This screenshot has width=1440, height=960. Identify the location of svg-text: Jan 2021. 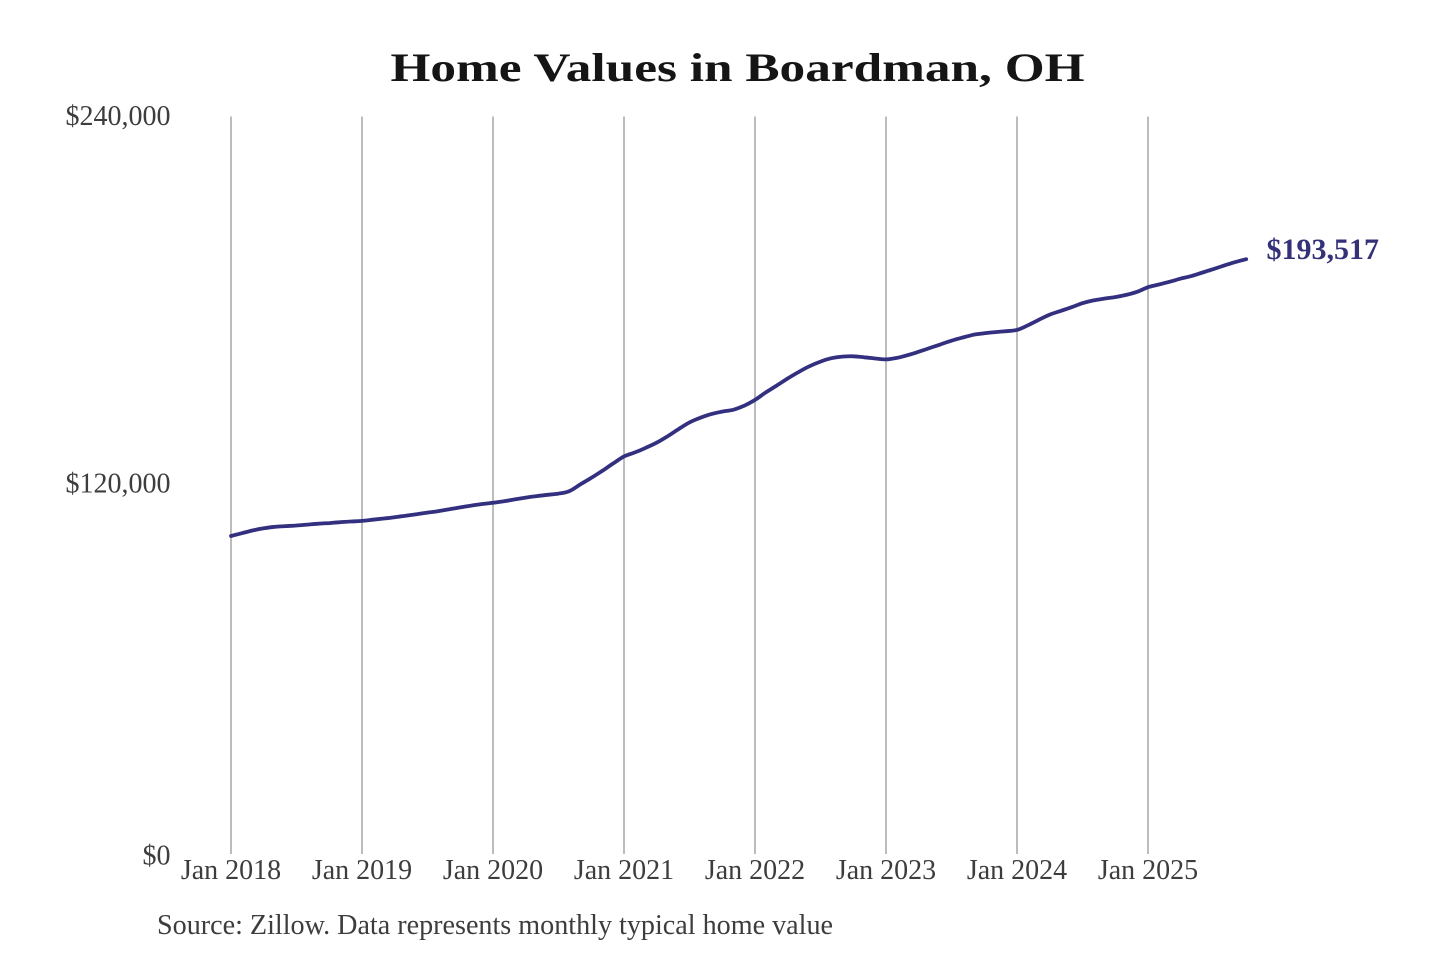
(624, 870).